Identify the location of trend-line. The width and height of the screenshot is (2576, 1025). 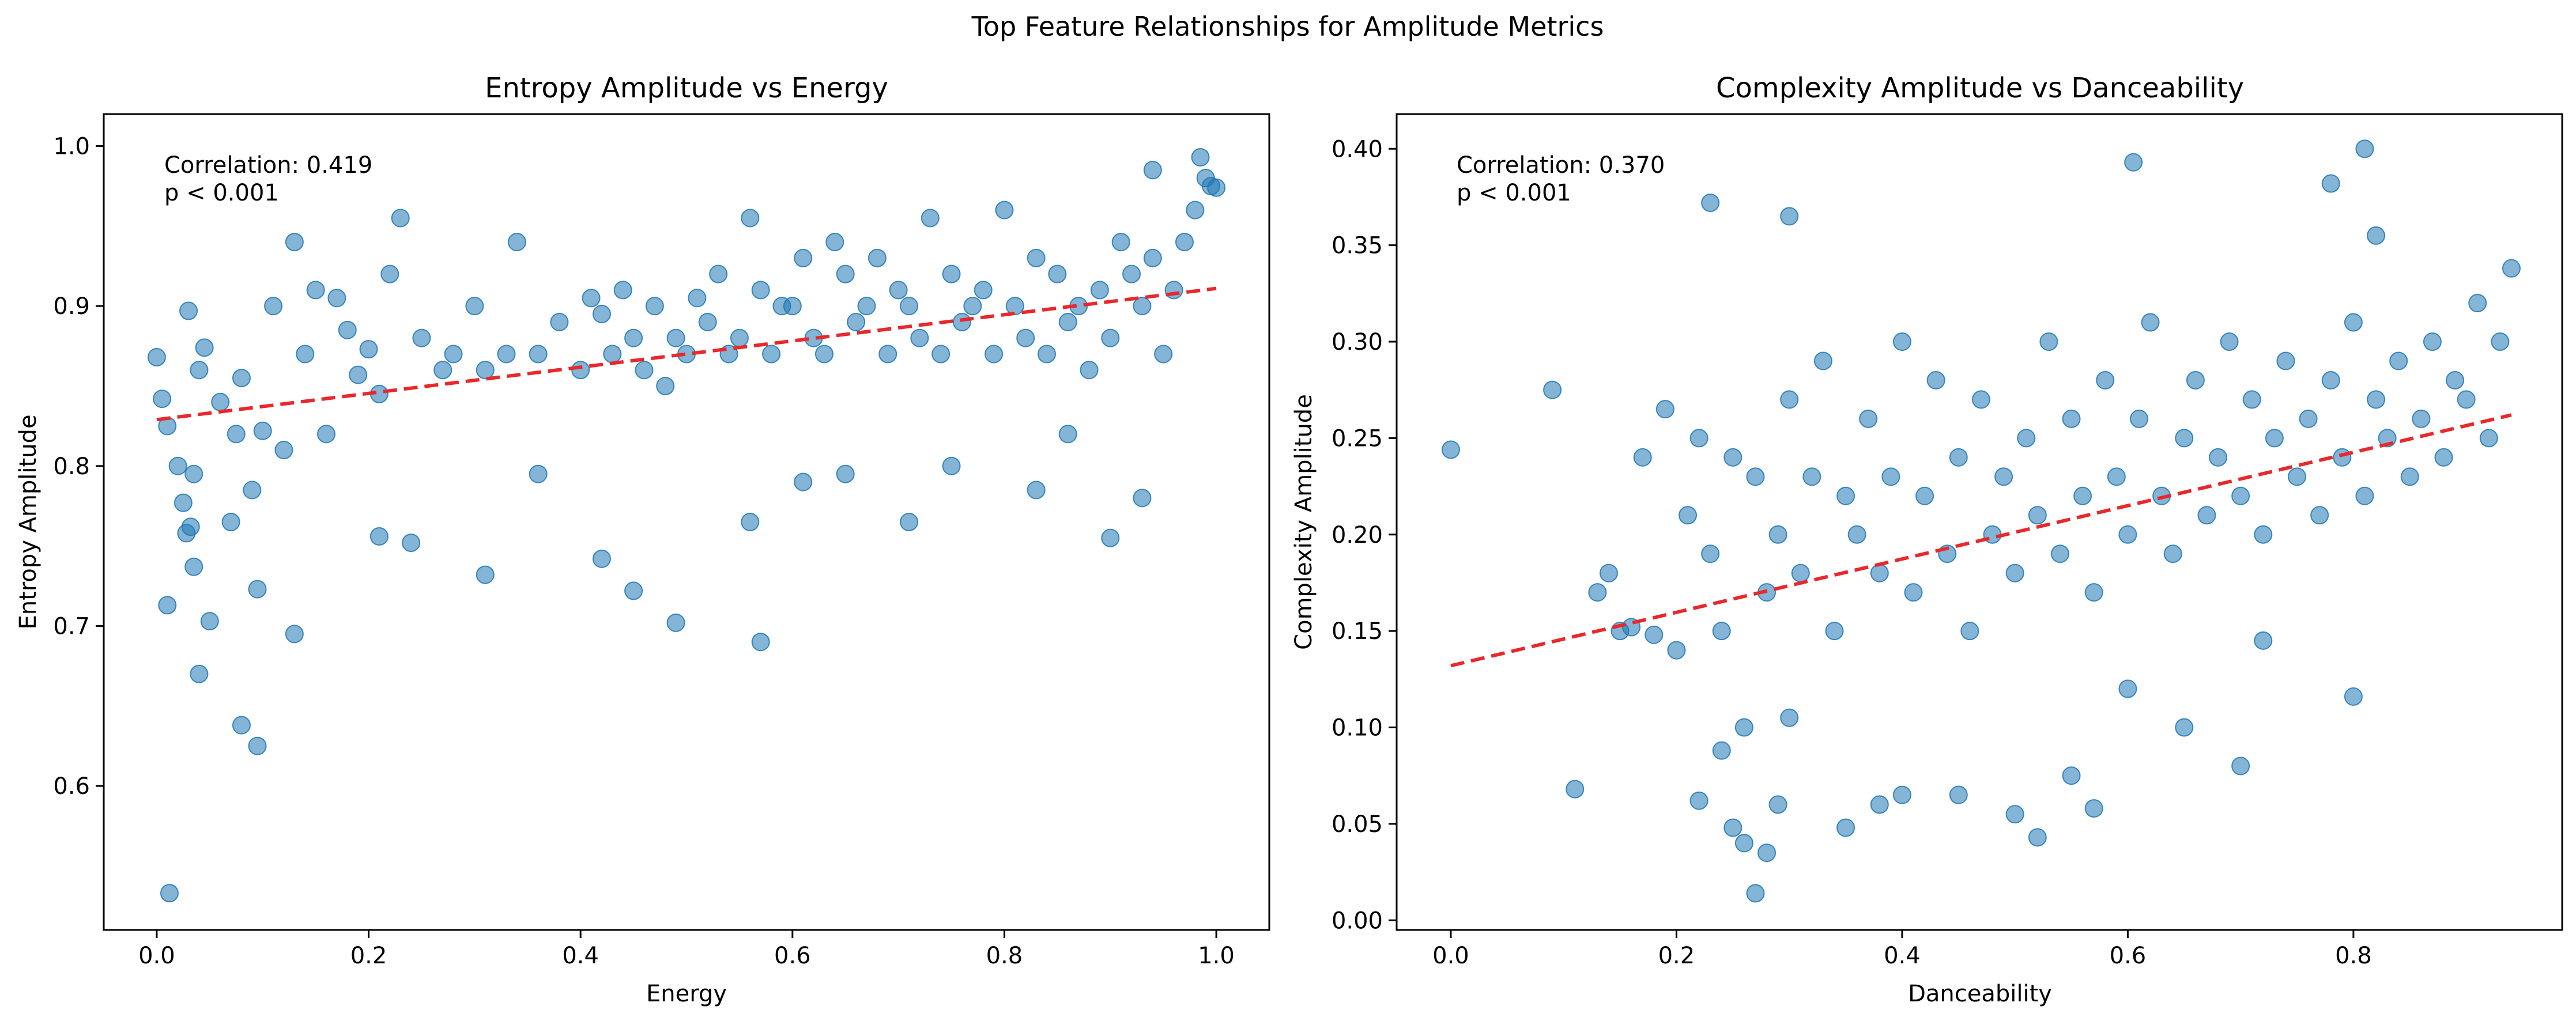
(1981, 540).